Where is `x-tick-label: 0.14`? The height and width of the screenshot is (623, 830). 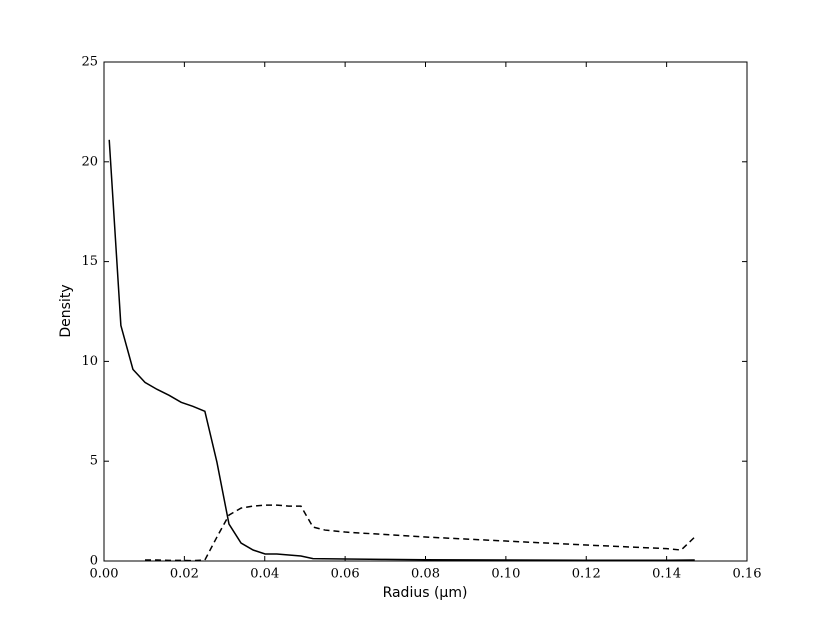 x-tick-label: 0.14 is located at coordinates (666, 574).